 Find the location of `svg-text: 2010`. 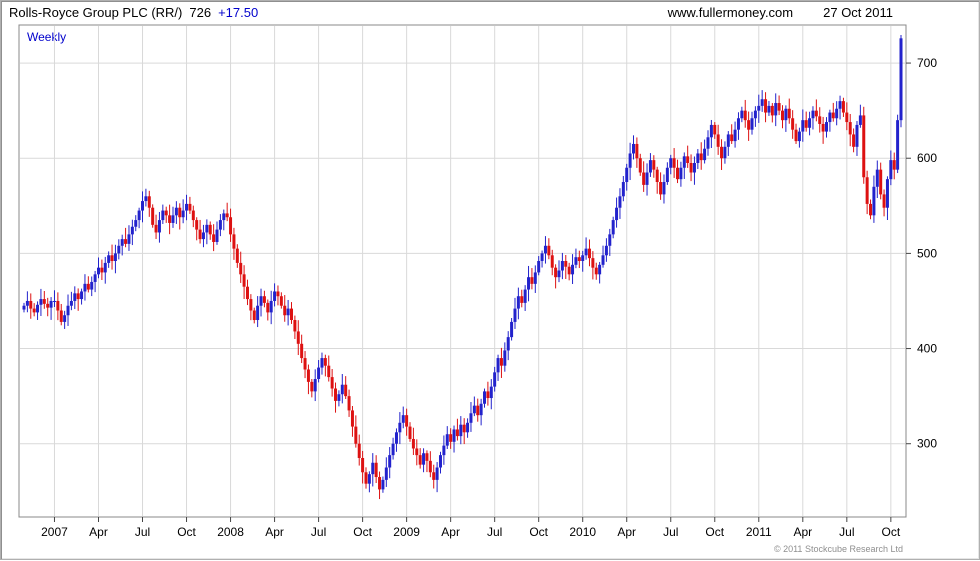

svg-text: 2010 is located at coordinates (582, 532).